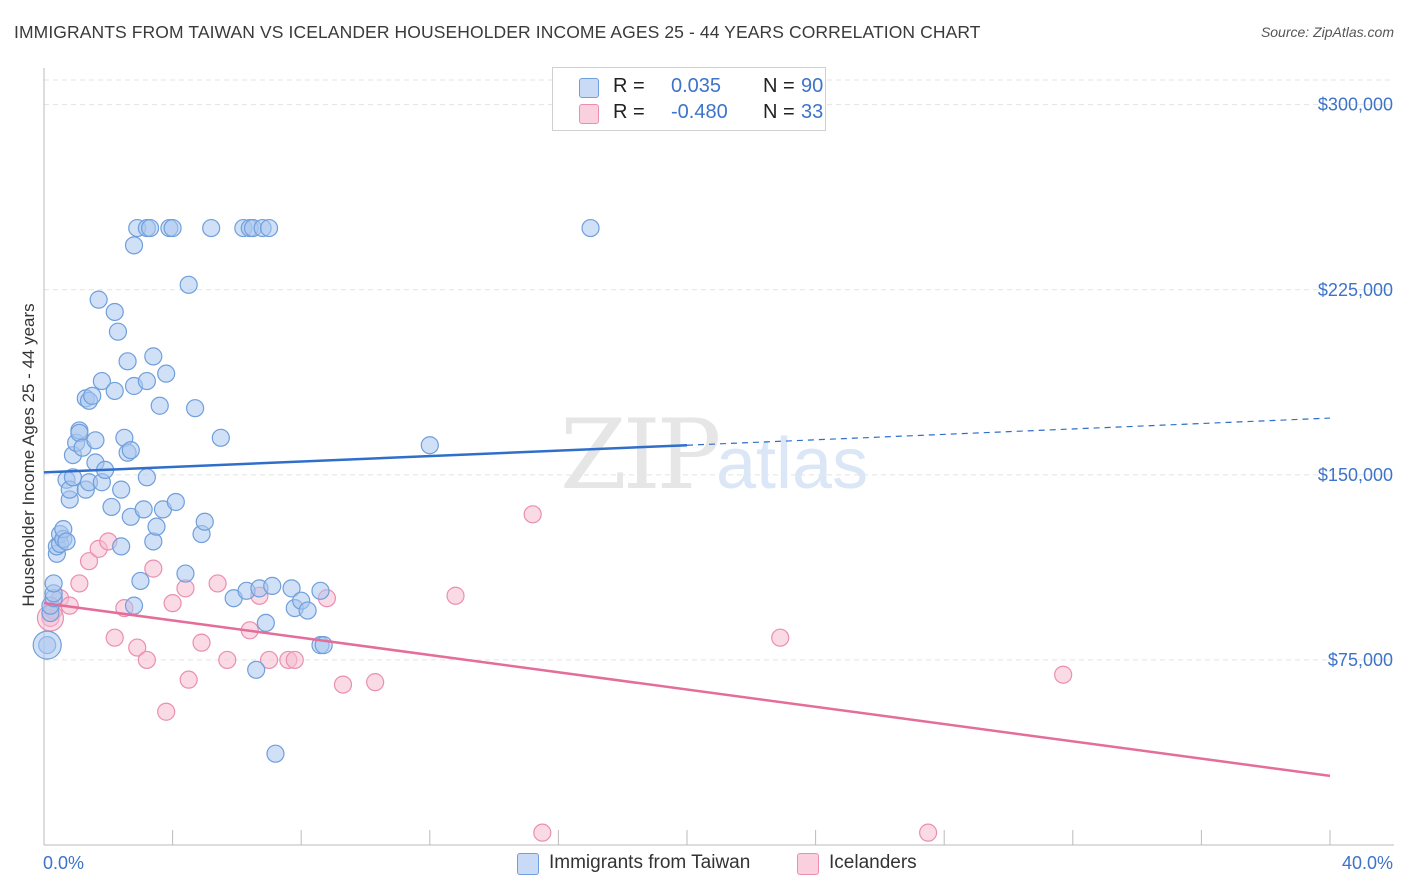 The height and width of the screenshot is (892, 1406). What do you see at coordinates (1367, 863) in the screenshot?
I see `x-tick-label-max: 40.0%` at bounding box center [1367, 863].